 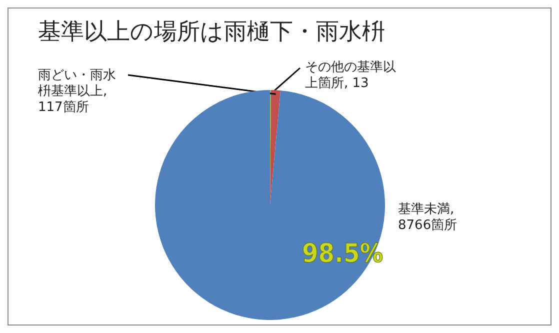 What do you see at coordinates (211, 32) in the screenshot?
I see `chart-title: 基準以上の場所は雨樋下・雨水枡` at bounding box center [211, 32].